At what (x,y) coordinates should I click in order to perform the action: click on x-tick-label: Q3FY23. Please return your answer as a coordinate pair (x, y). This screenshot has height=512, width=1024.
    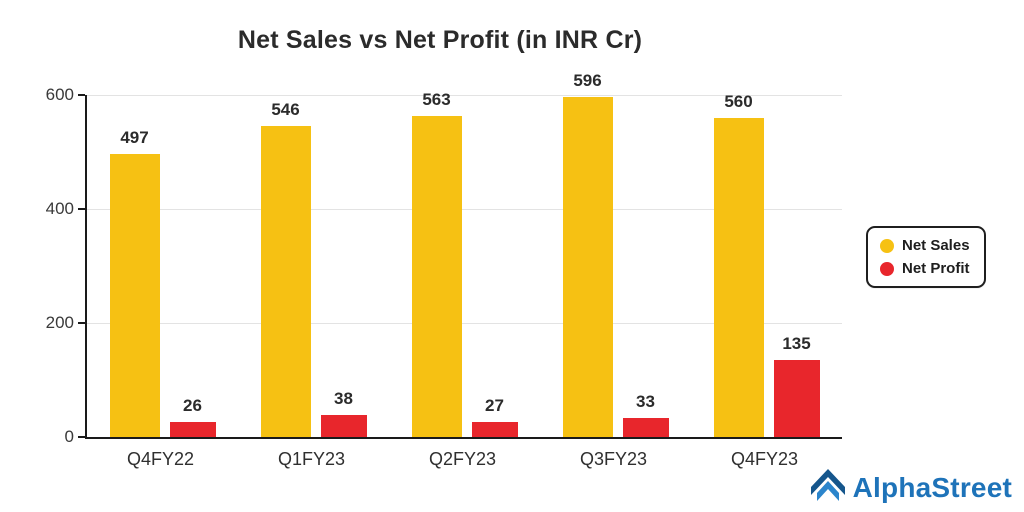
    Looking at the image, I should click on (613, 459).